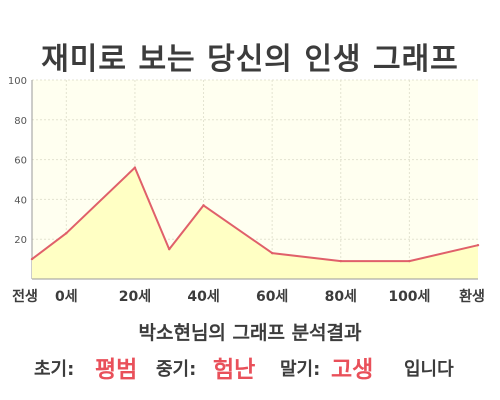  I want to click on result-summary: 초기: 평범 중기: 험난 말기: 고생 입니다, so click(250, 366).